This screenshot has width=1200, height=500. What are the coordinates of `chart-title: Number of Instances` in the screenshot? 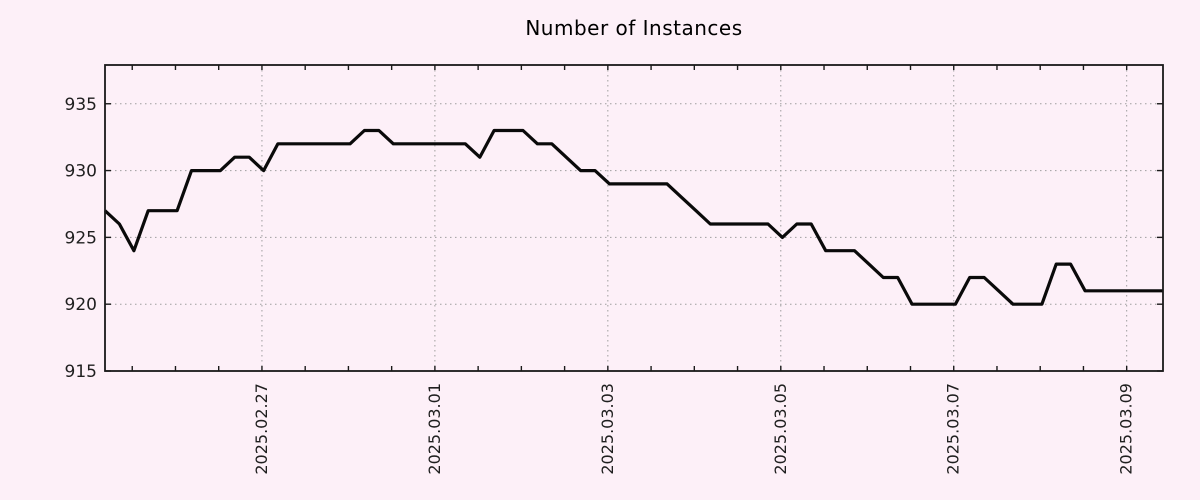 It's located at (634, 28).